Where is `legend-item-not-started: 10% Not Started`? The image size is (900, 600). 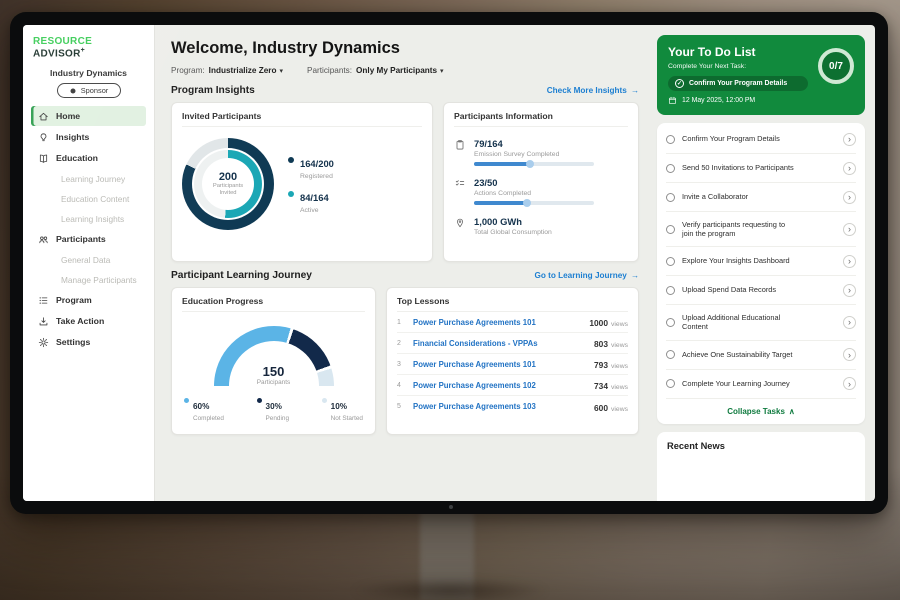 legend-item-not-started: 10% Not Started is located at coordinates (342, 409).